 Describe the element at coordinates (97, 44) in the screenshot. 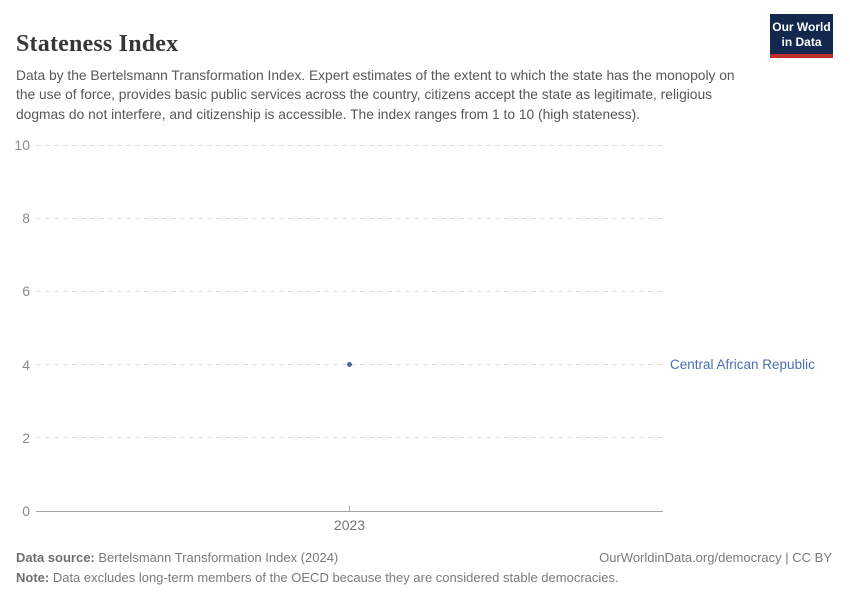

I see `page-title: Stateness Index` at that location.